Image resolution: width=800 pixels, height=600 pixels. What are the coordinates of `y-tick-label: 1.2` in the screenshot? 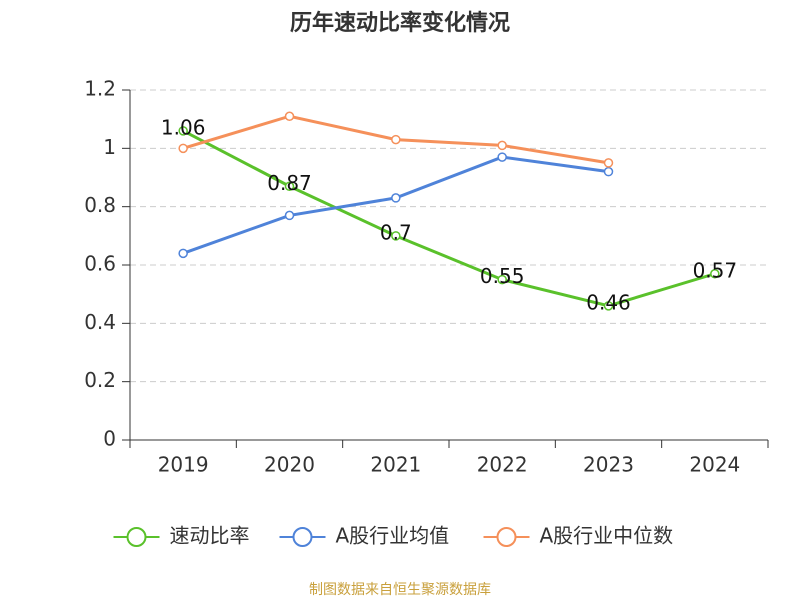 It's located at (100, 89).